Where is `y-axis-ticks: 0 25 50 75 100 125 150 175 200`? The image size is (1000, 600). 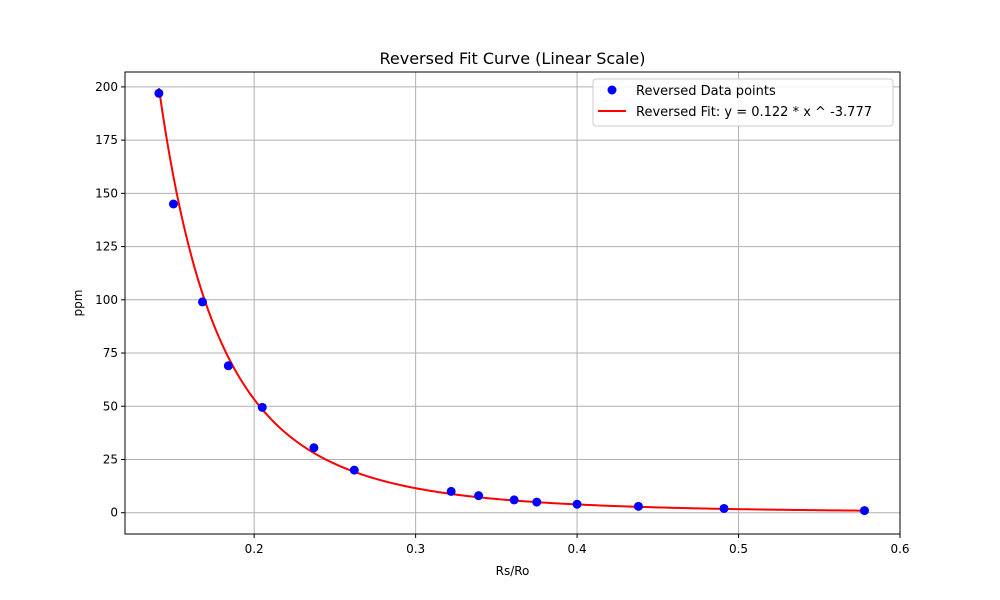
y-axis-ticks: 0 25 50 75 100 125 150 175 200 is located at coordinates (110, 300).